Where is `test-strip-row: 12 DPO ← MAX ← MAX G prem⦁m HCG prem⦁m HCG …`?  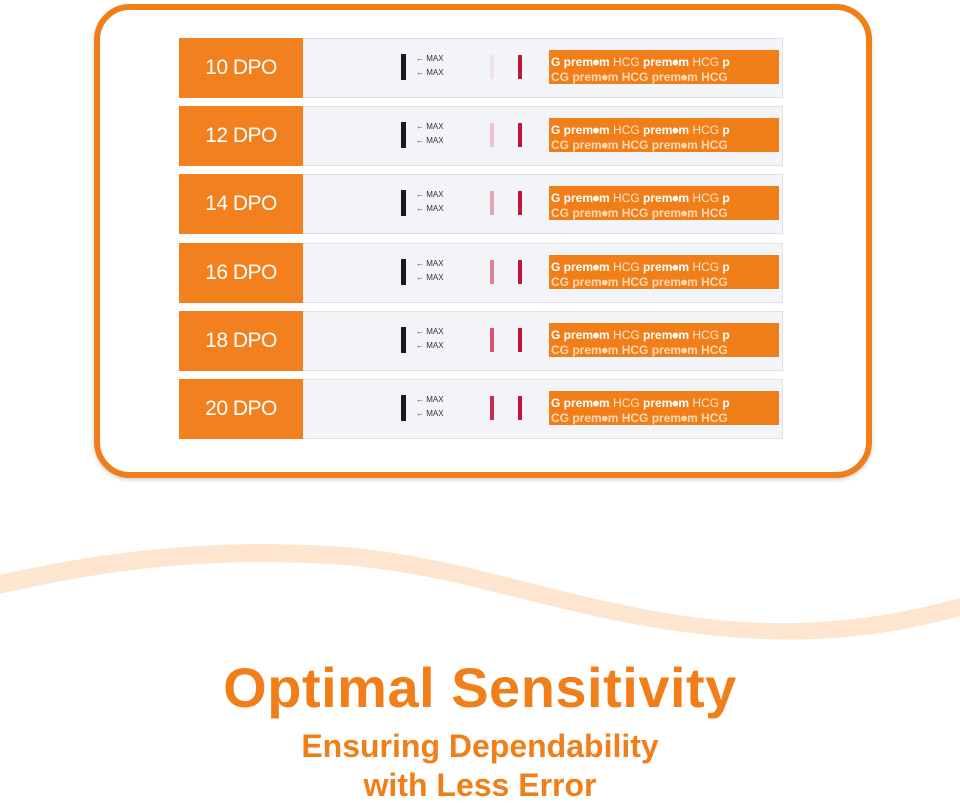
test-strip-row: 12 DPO ← MAX ← MAX G prem⦁m HCG prem⦁m HCG … is located at coordinates (481, 136).